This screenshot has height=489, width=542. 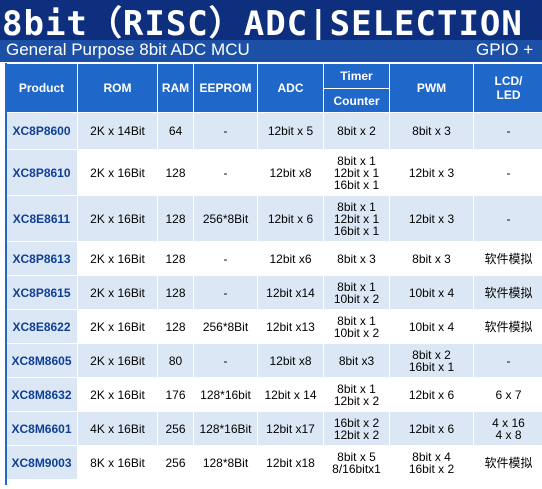 What do you see at coordinates (225, 428) in the screenshot?
I see `eeprom-cell: 128*16Bit` at bounding box center [225, 428].